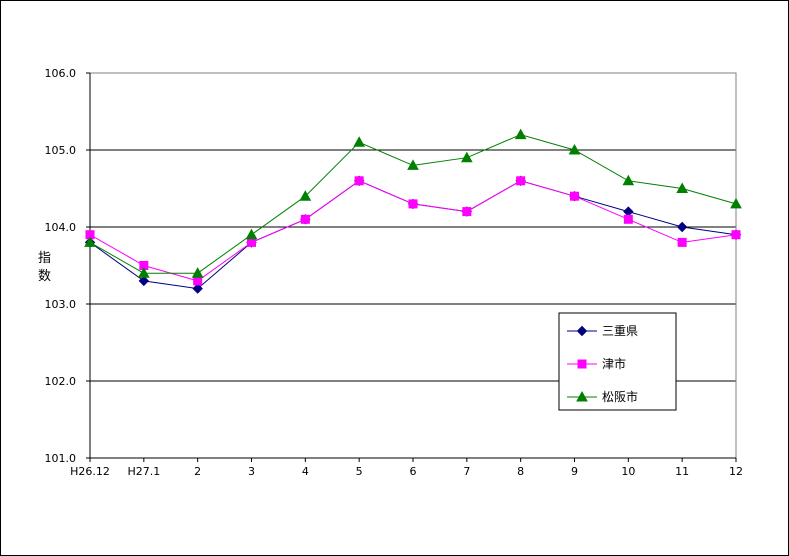 This screenshot has width=789, height=556. I want to click on x-tick-label: 8, so click(520, 471).